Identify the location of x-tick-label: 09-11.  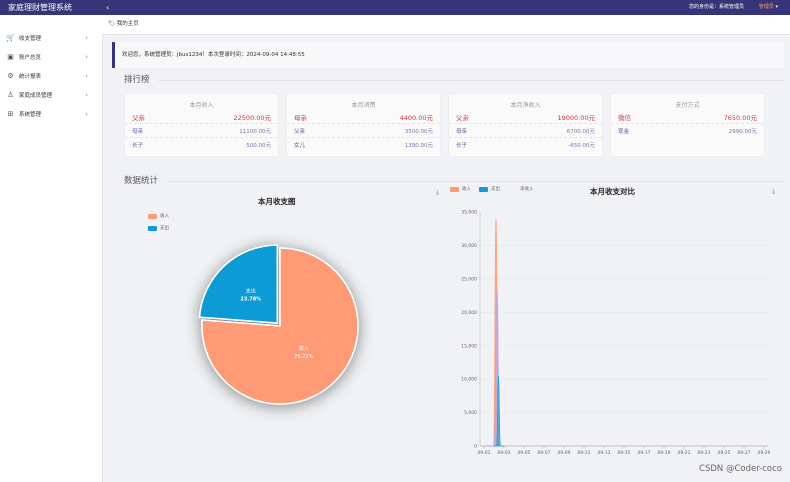
(583, 453).